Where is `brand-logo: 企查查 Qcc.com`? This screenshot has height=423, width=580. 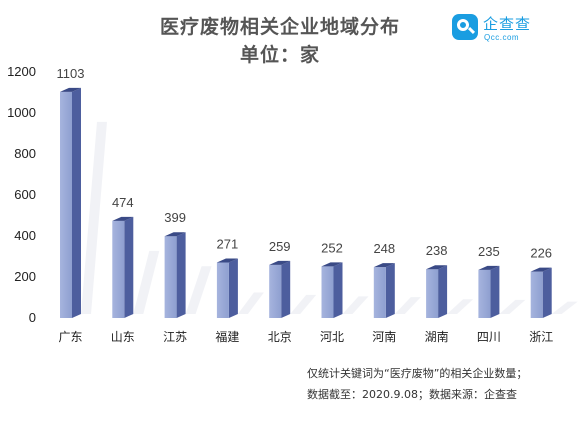
brand-logo: 企查查 Qcc.com is located at coordinates (512, 30).